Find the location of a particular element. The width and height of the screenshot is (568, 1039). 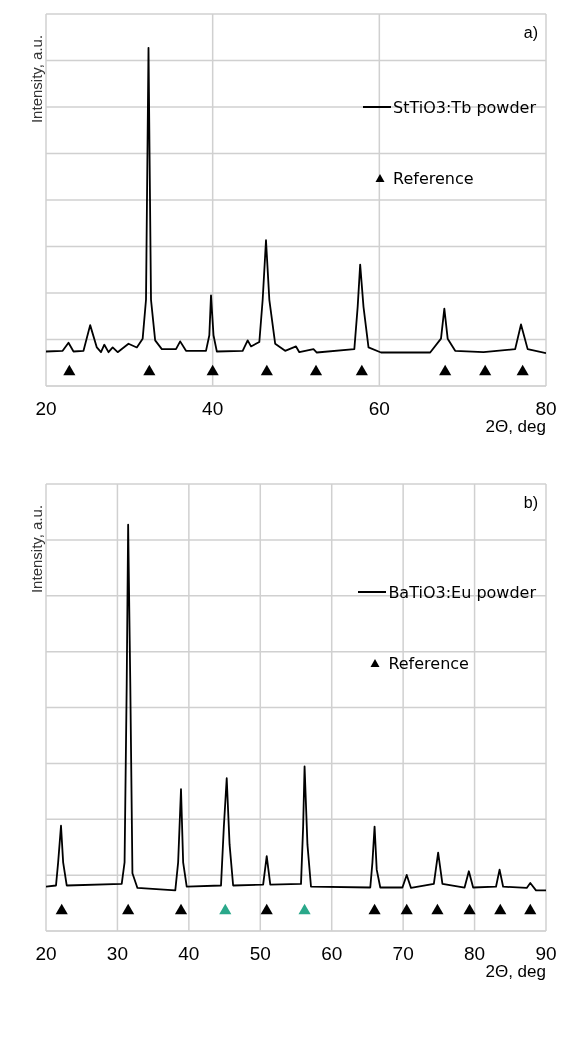

legend-label: BaTiO3:Eu powder is located at coordinates (462, 592).